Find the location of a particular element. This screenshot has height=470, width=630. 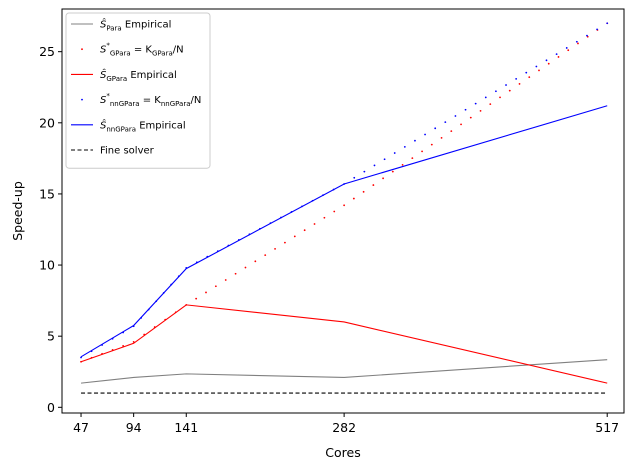

x-axis-ticks: 47 94 141 282 517 is located at coordinates (346, 424).